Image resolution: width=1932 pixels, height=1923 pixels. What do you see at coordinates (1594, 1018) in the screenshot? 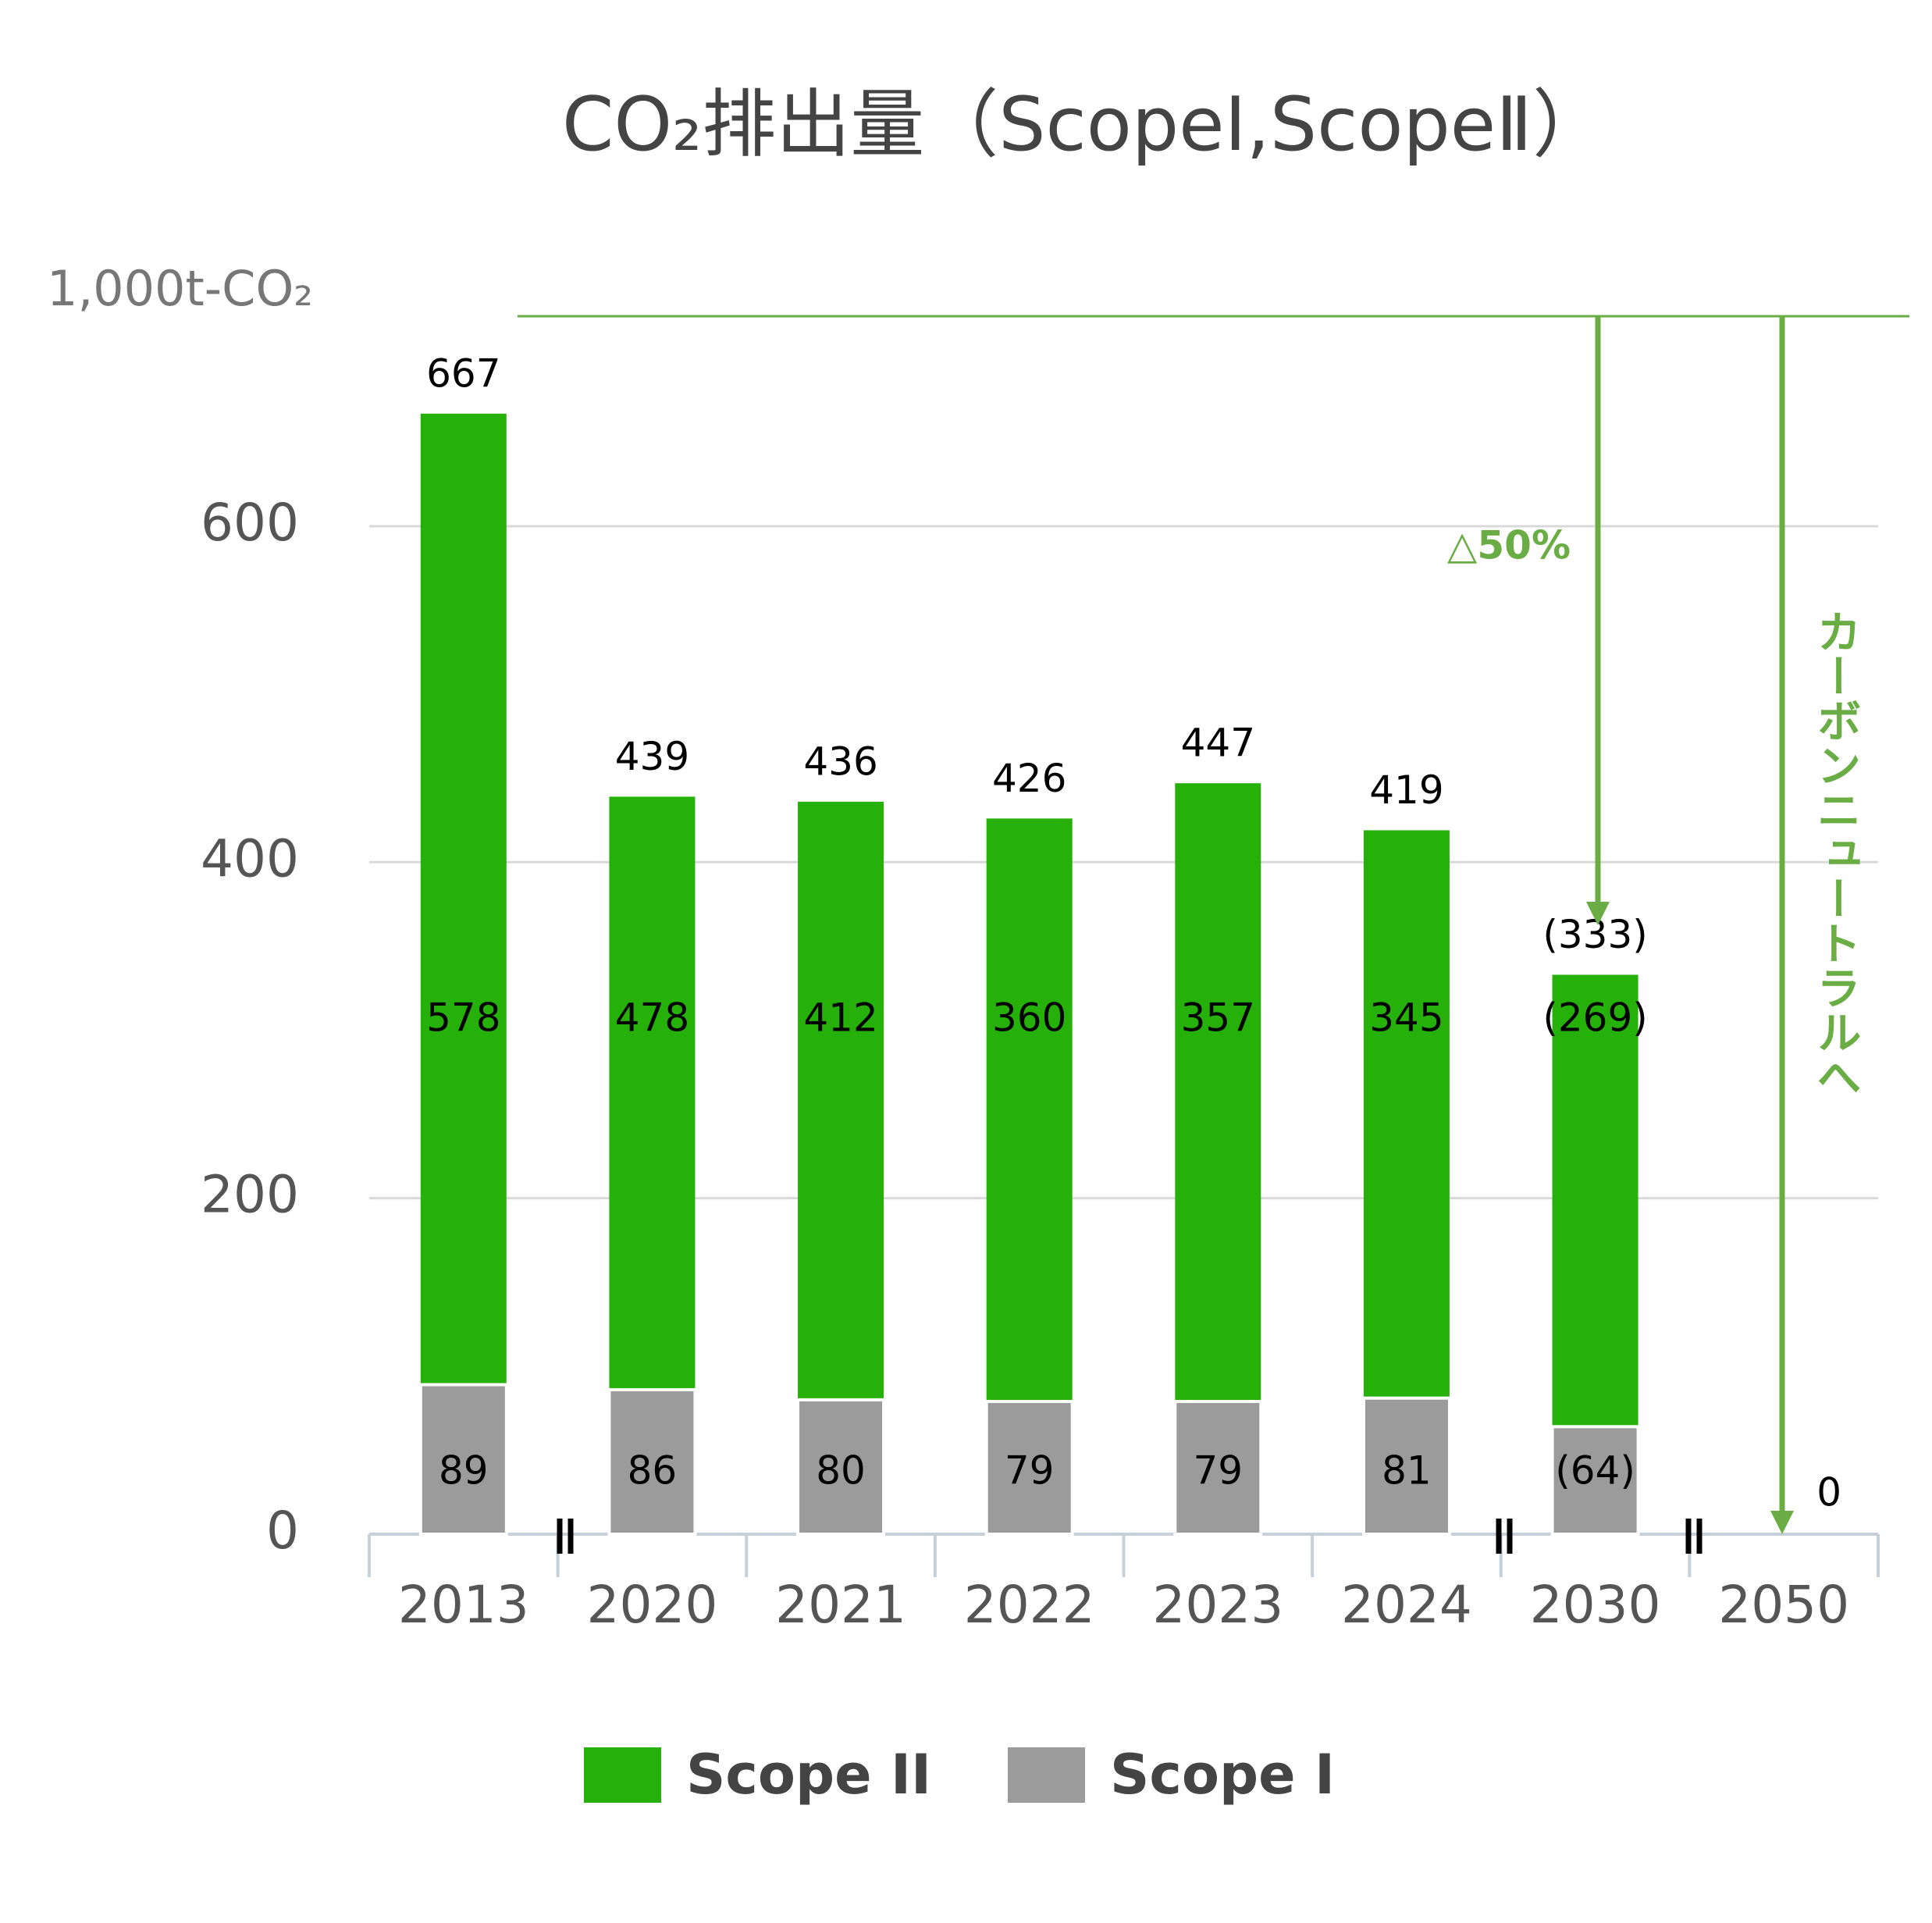
I see `value-label: (269)` at bounding box center [1594, 1018].